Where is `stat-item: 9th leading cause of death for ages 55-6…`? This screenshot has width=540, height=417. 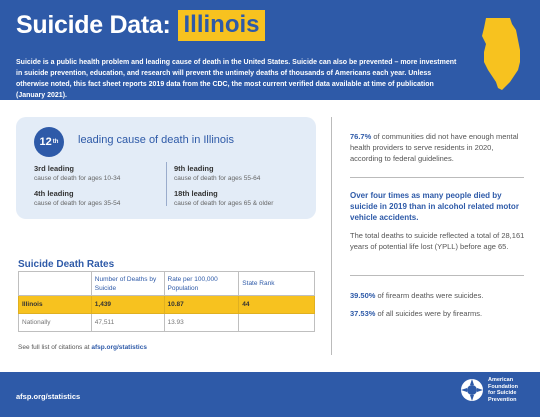
stat-item: 9th leading cause of death for ages 55-6… is located at coordinates (217, 173).